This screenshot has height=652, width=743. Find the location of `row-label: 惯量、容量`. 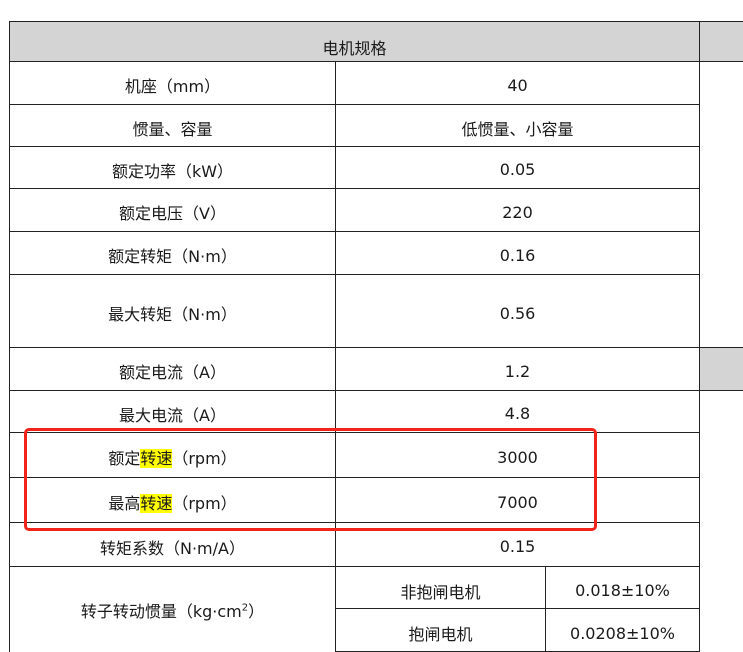

row-label: 惯量、容量 is located at coordinates (172, 125).